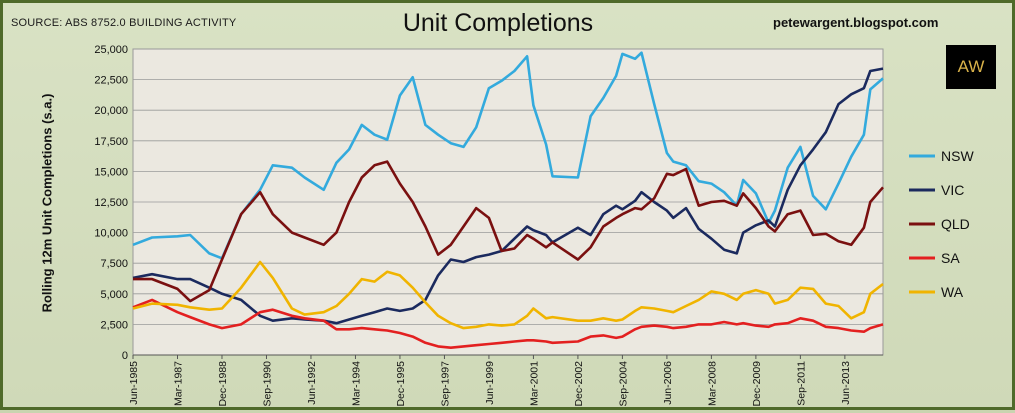 Image resolution: width=1015 pixels, height=413 pixels. Describe the element at coordinates (111, 81) in the screenshot. I see `y-tick-label: 22,500` at that location.